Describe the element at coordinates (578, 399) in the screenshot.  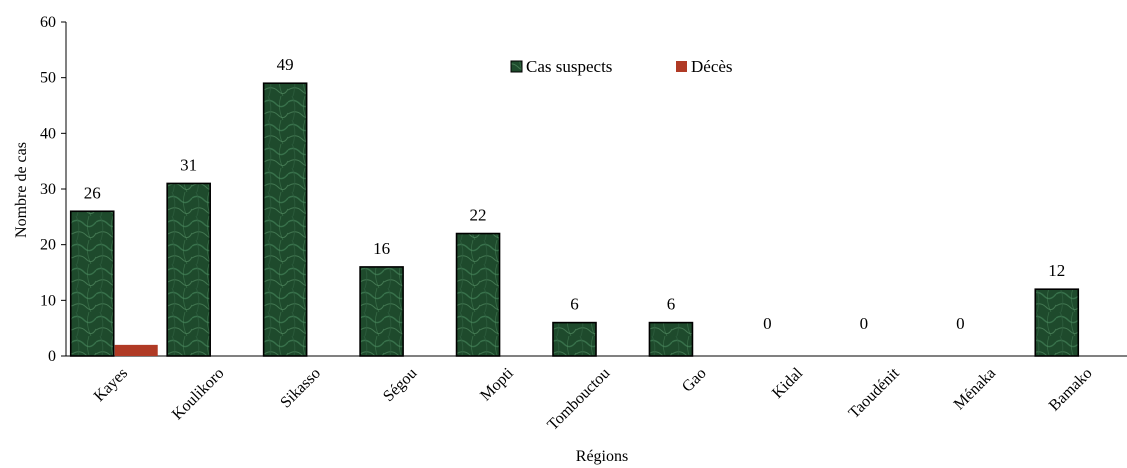
I see `x-tick-label: Tombouctou` at that location.